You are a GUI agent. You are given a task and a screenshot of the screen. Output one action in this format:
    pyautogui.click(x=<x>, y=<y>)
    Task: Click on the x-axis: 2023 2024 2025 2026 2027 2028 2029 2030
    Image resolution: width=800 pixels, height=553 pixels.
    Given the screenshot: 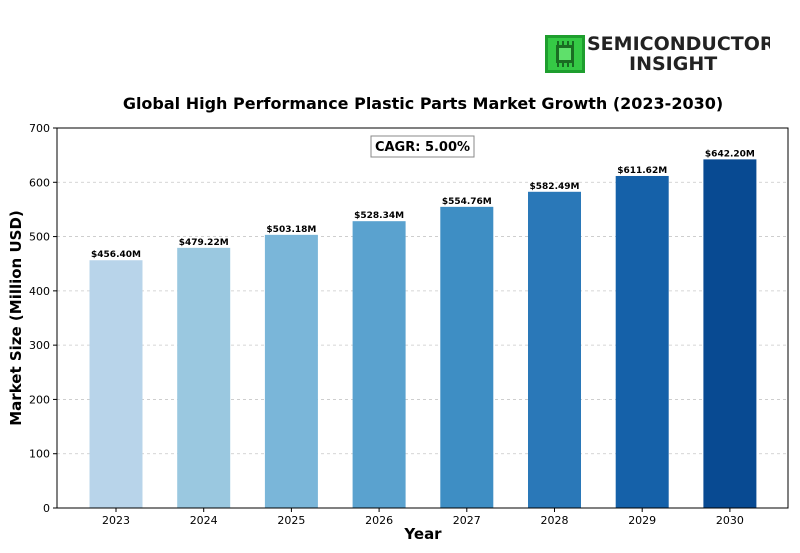 What is the action you would take?
    pyautogui.click(x=423, y=517)
    